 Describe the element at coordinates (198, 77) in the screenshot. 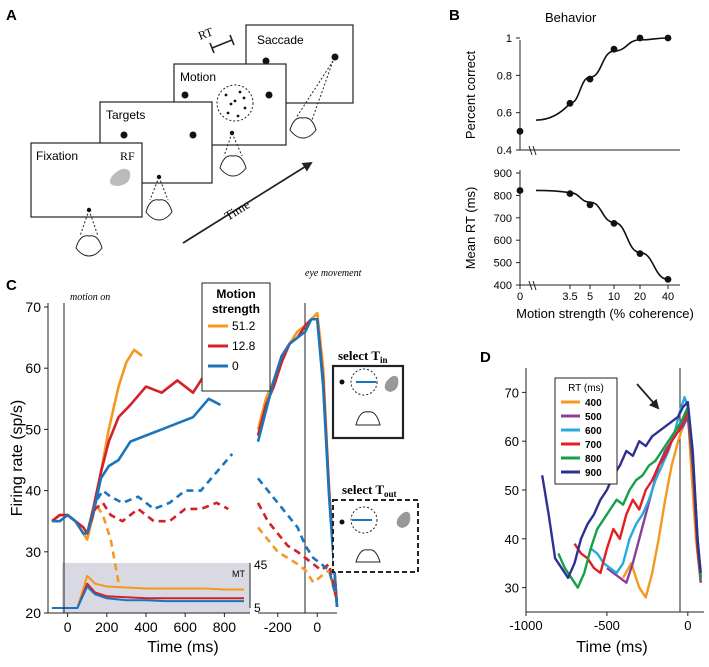

I see `screen-motion-label: Motion` at that location.